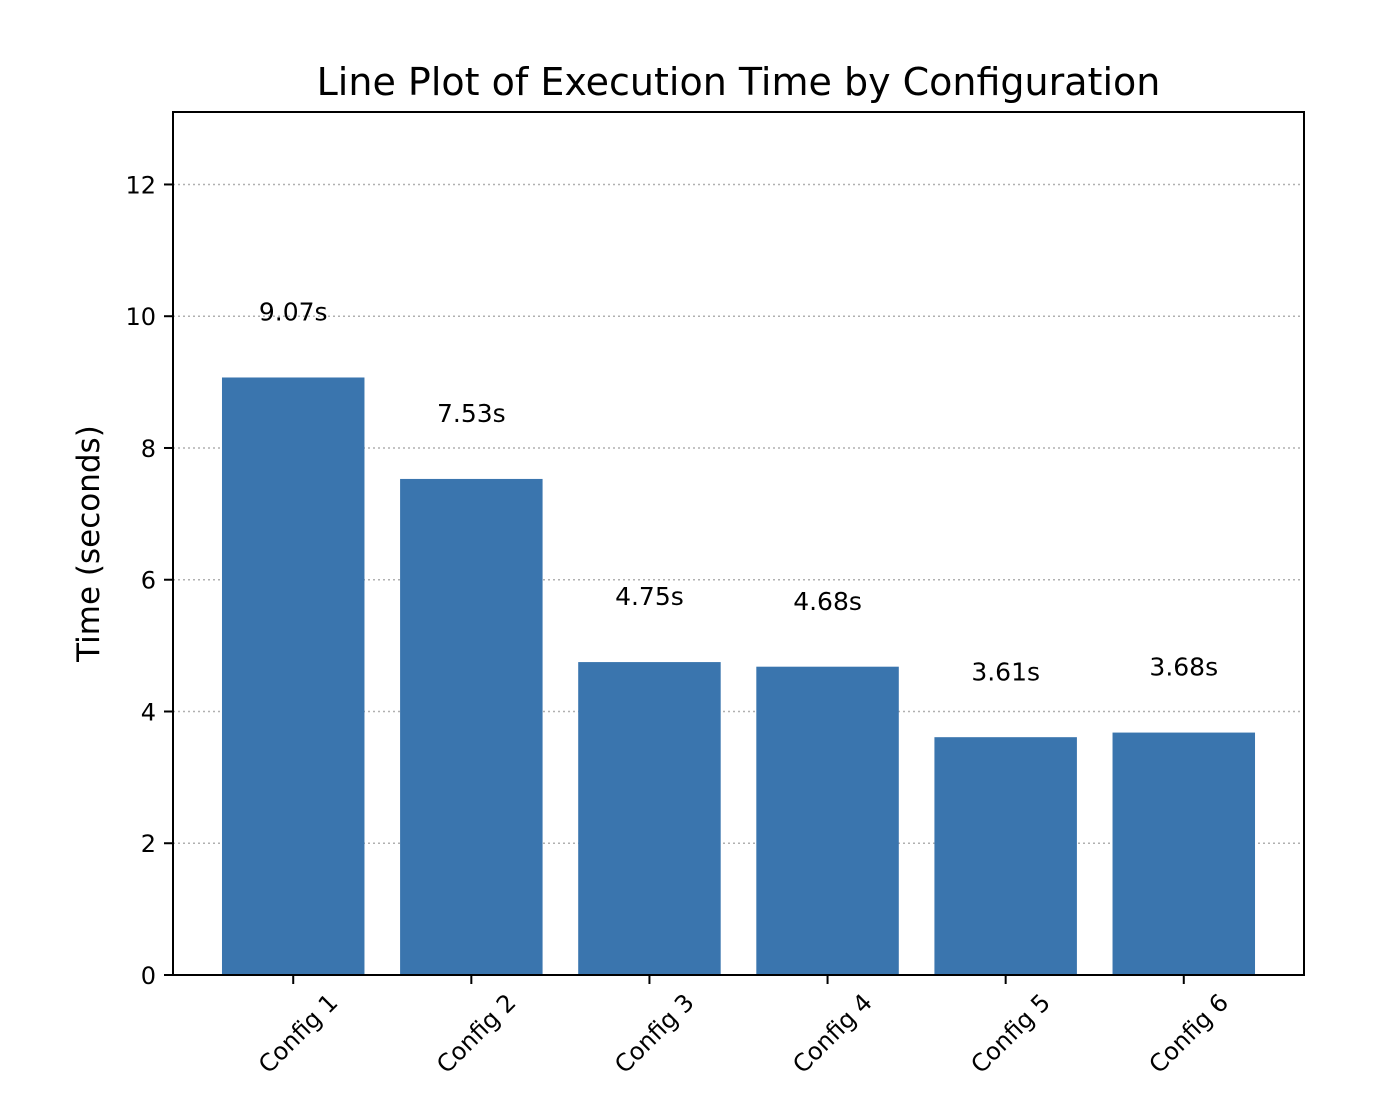 Image resolution: width=1398 pixels, height=1094 pixels. Describe the element at coordinates (140, 317) in the screenshot. I see `y-tick-label: 10` at that location.